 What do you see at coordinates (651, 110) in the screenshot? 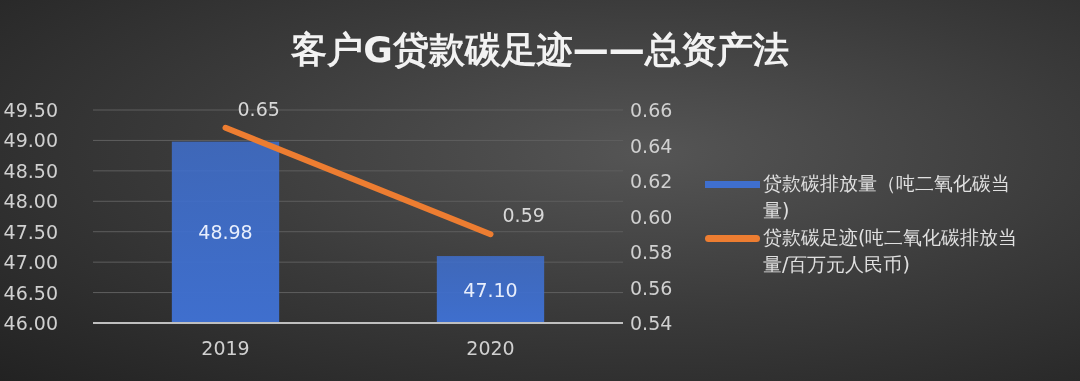
I see `y2-tick-label: 0.66` at bounding box center [651, 110].